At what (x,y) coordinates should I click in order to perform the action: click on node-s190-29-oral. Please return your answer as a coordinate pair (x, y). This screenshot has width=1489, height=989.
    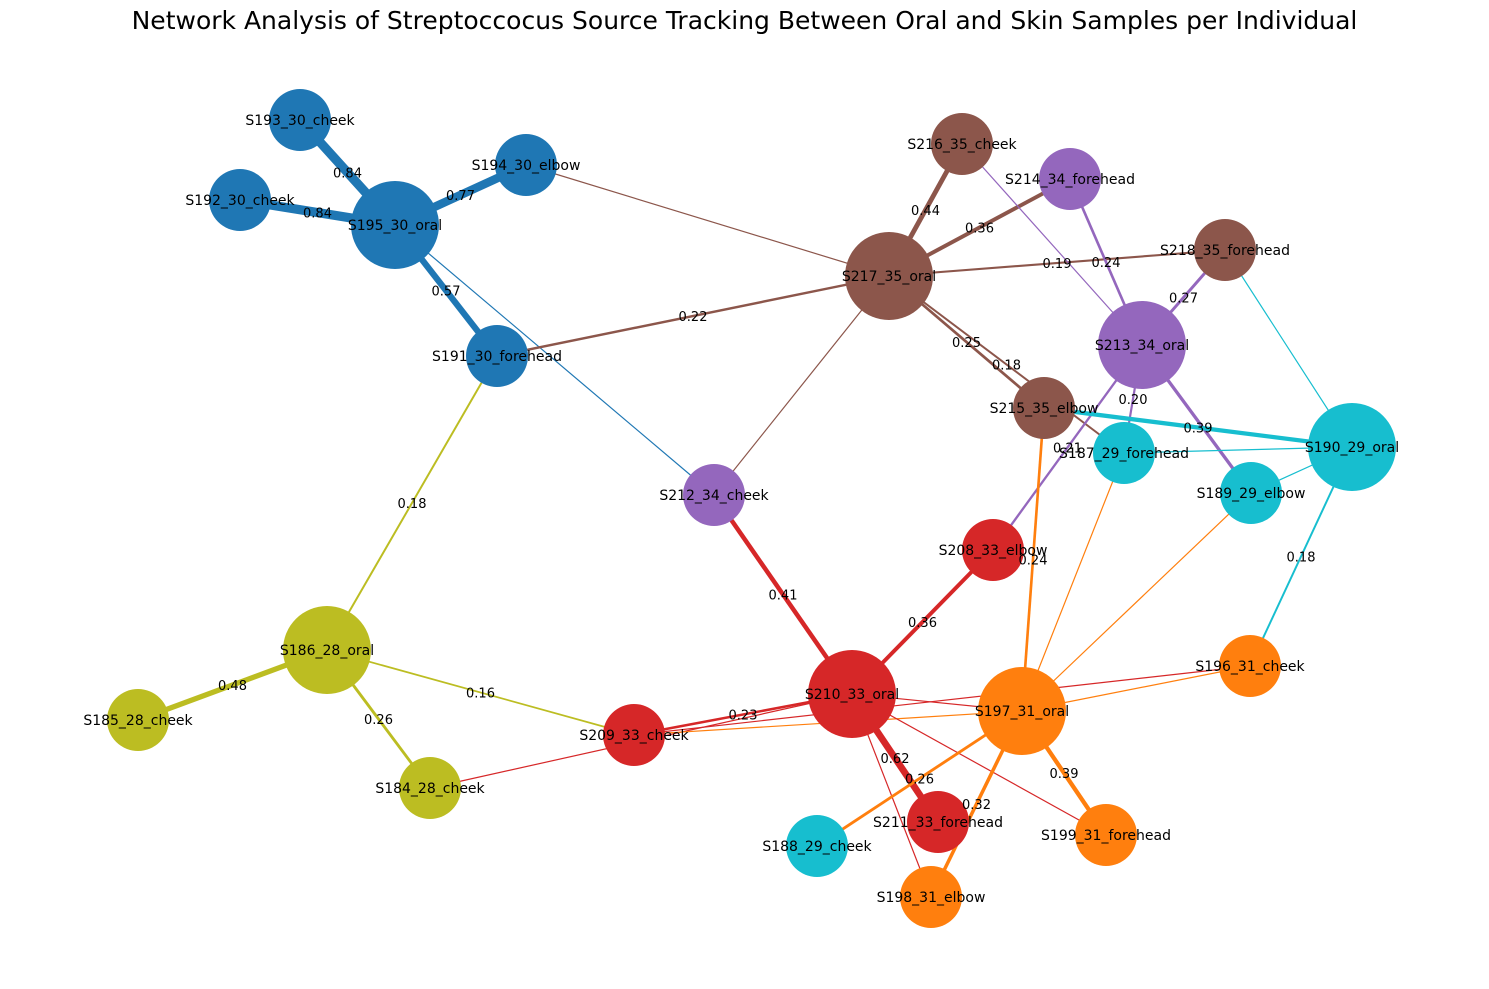
    Looking at the image, I should click on (1352, 447).